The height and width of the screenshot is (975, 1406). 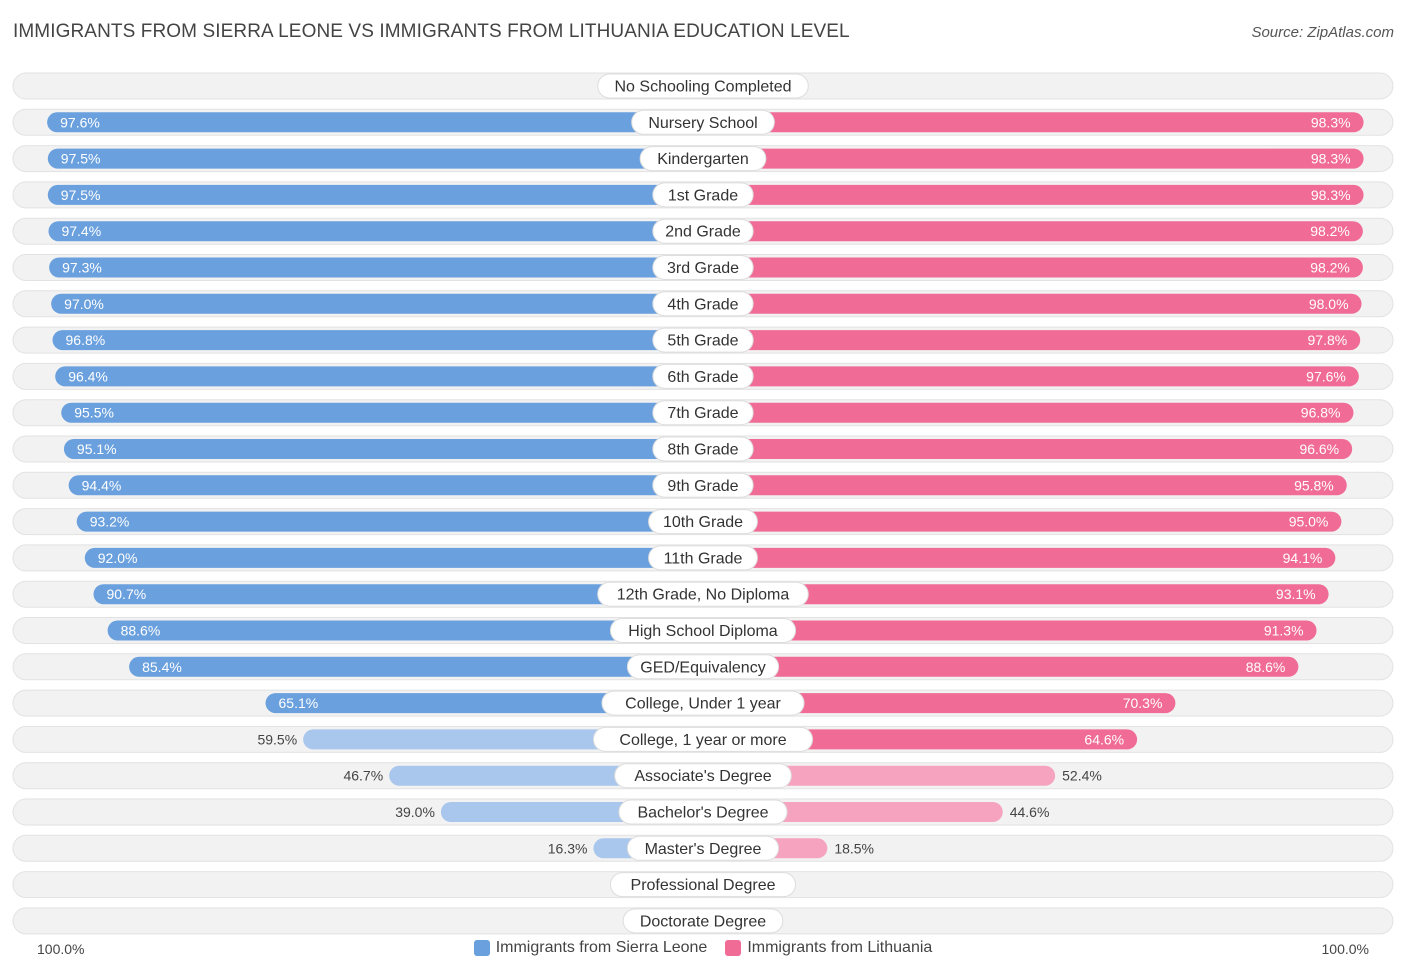 What do you see at coordinates (702, 377) in the screenshot?
I see `category-label: 6th Grade` at bounding box center [702, 377].